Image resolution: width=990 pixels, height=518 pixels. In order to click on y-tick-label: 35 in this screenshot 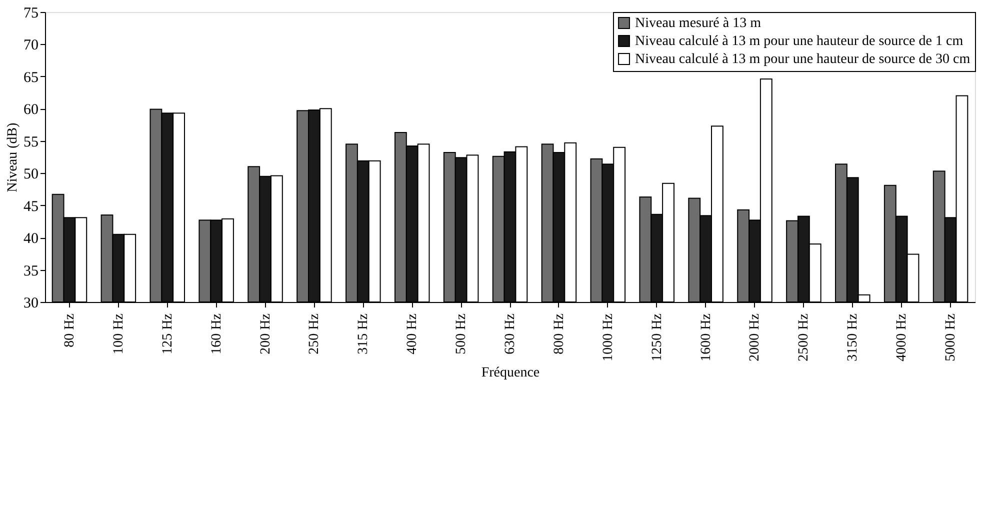, I will do `click(31, 271)`.